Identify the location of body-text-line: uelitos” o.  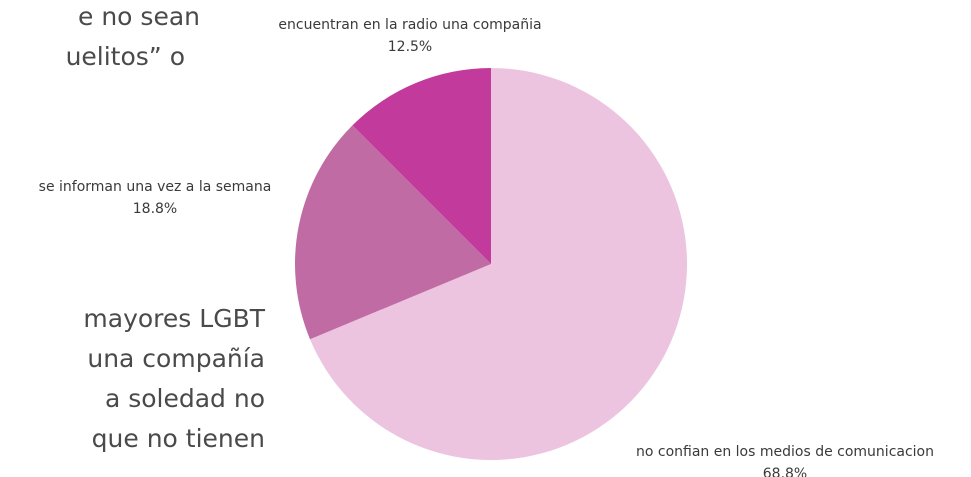
(125, 56).